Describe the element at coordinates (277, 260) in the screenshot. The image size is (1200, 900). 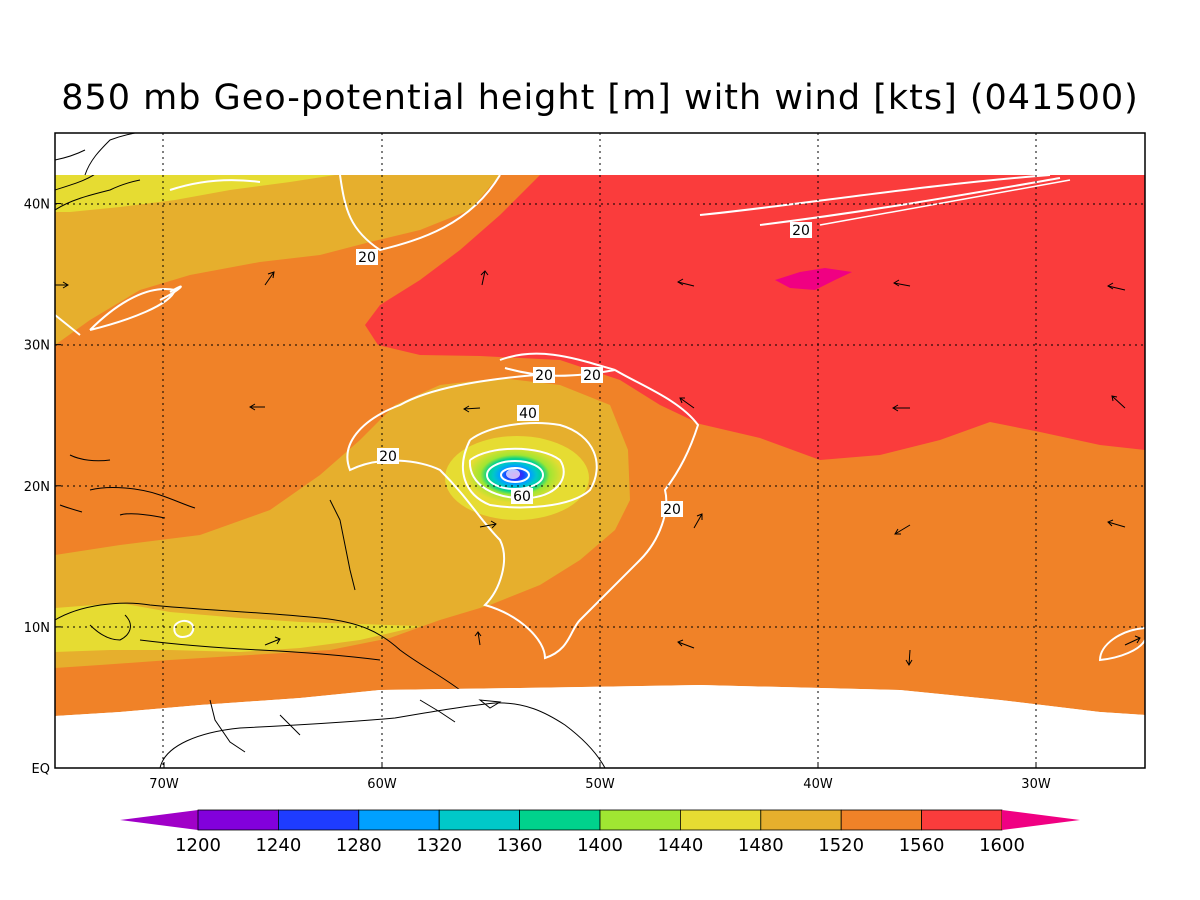
I see `height-field-1520-north` at that location.